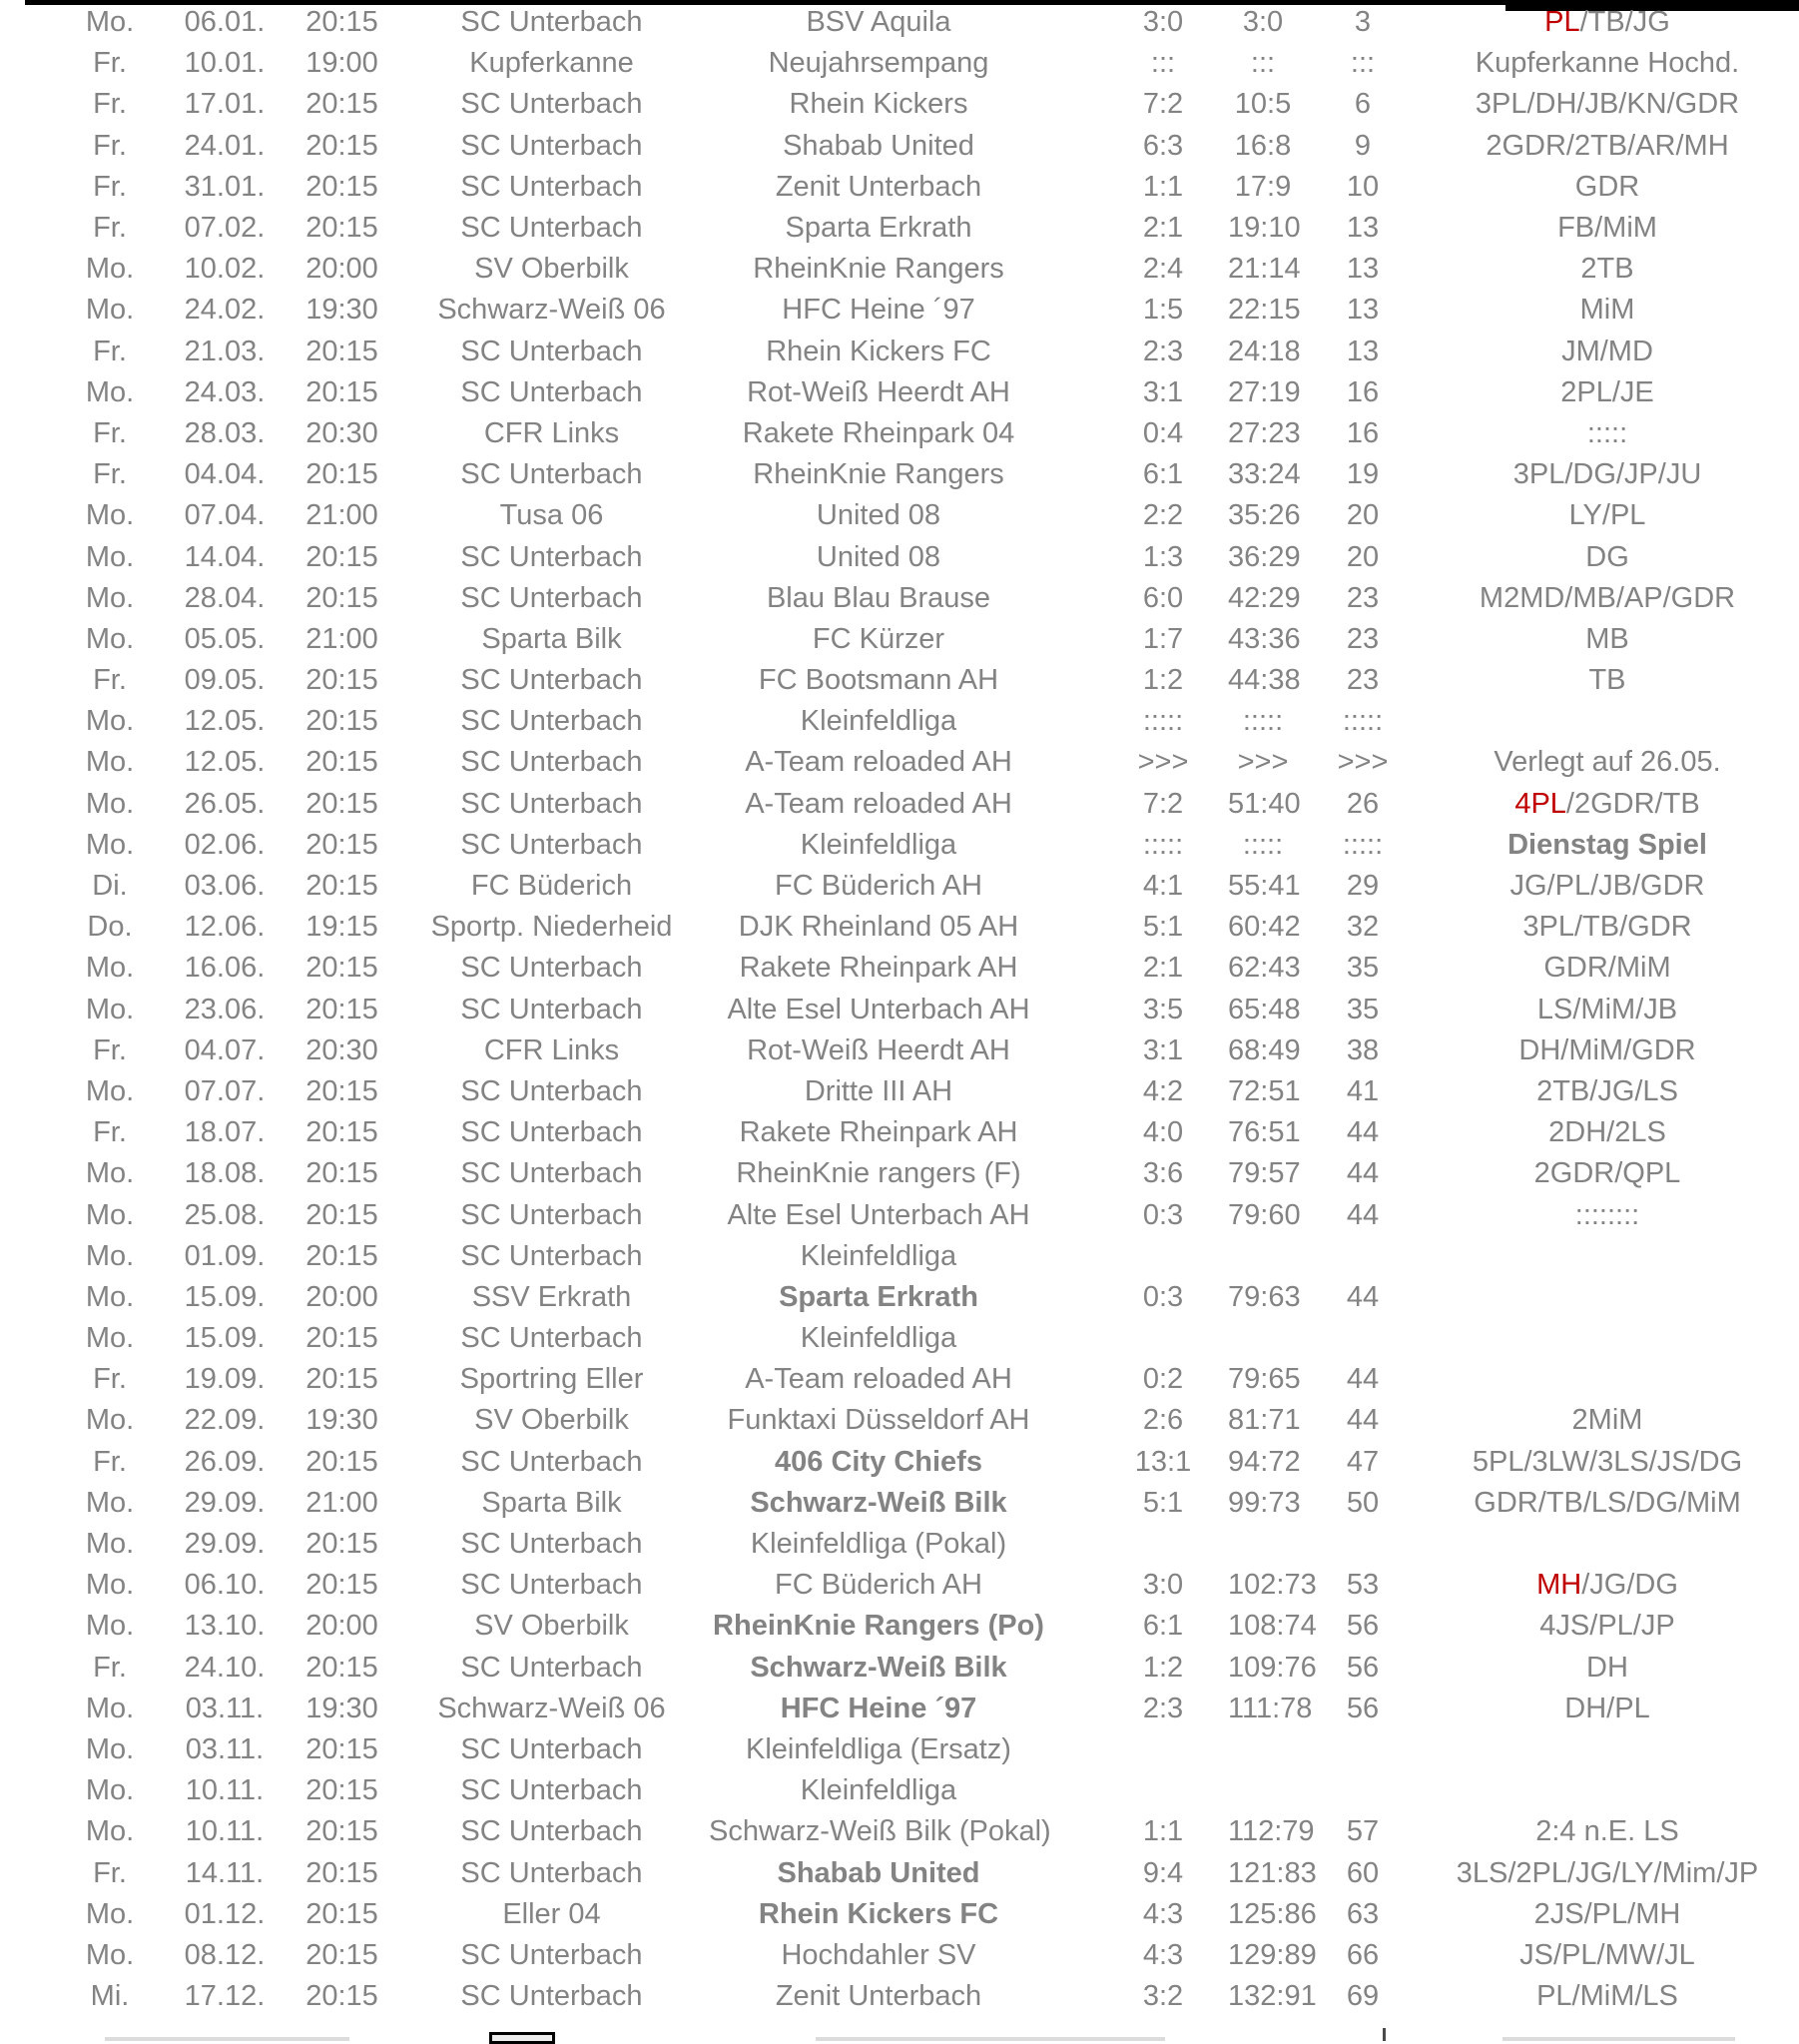  I want to click on scorers-red-part: 4PL, so click(1540, 803).